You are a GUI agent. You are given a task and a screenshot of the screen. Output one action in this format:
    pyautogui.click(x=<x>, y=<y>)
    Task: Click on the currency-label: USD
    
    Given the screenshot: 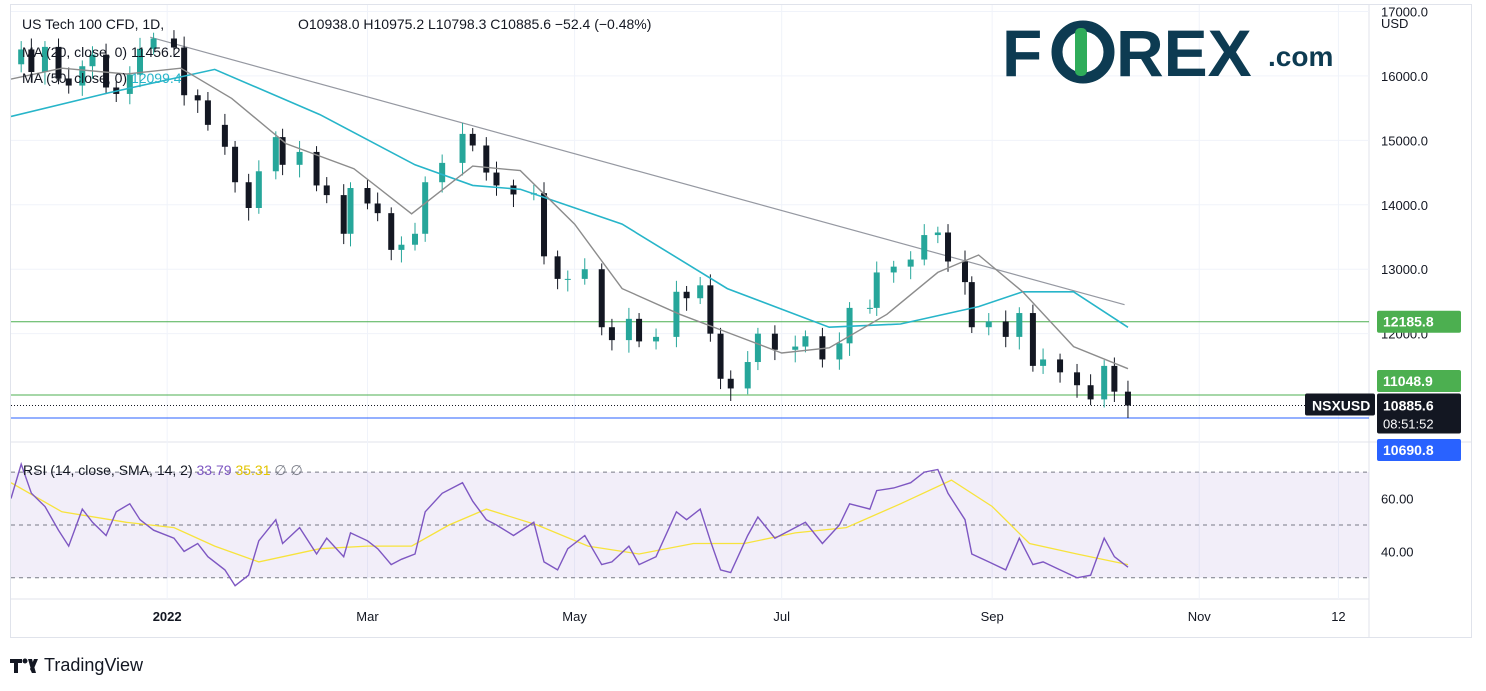 What is the action you would take?
    pyautogui.click(x=1394, y=23)
    